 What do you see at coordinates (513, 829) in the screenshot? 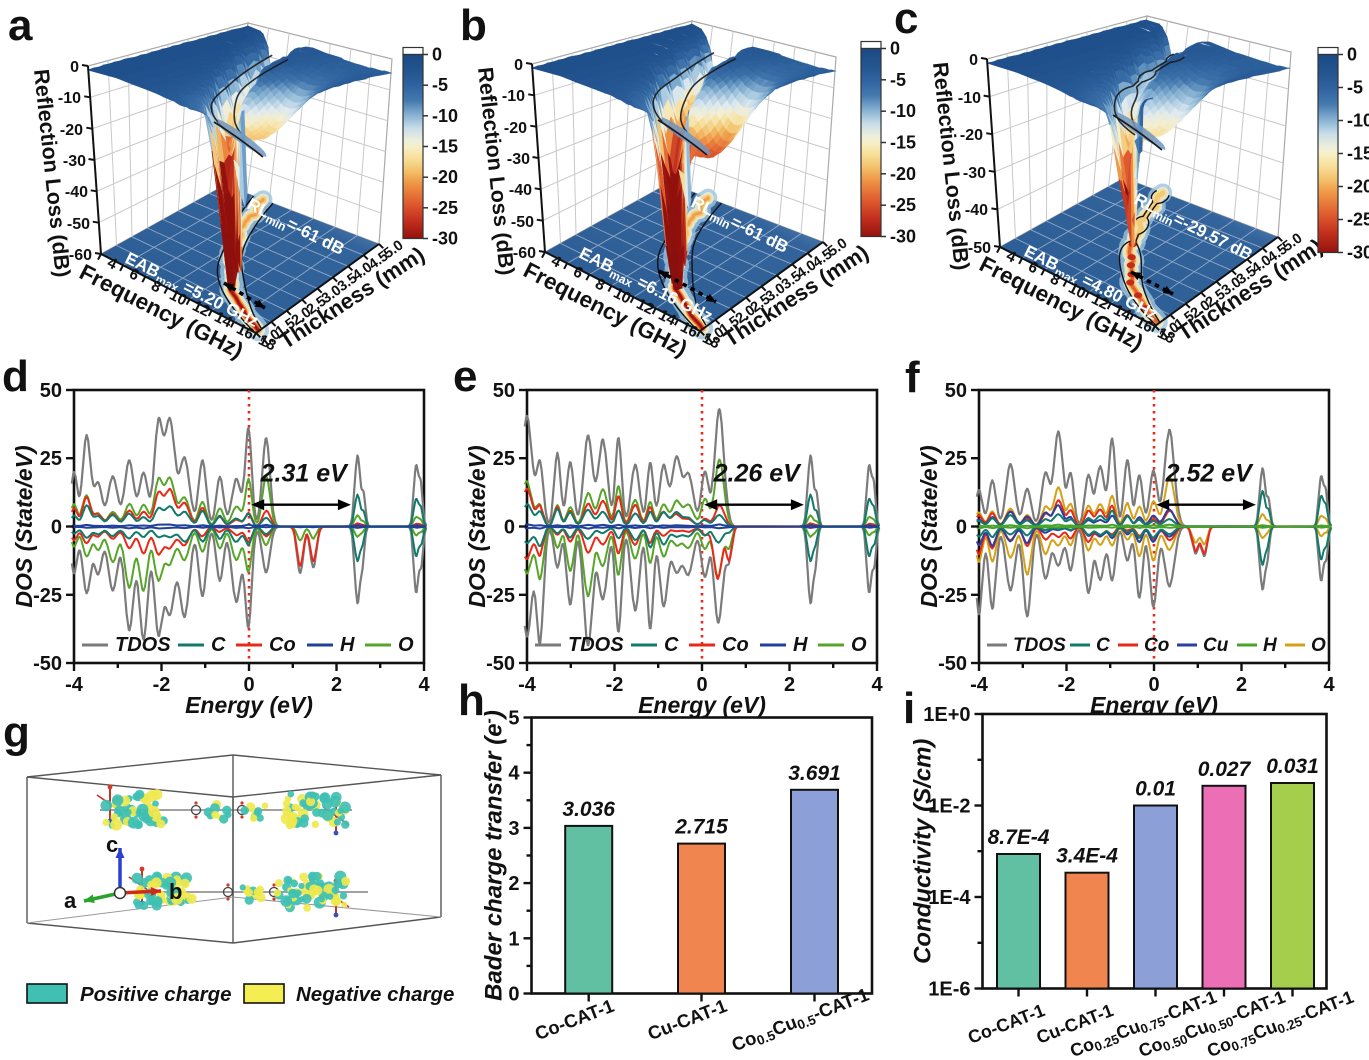
I see `svg-text: 3` at bounding box center [513, 829].